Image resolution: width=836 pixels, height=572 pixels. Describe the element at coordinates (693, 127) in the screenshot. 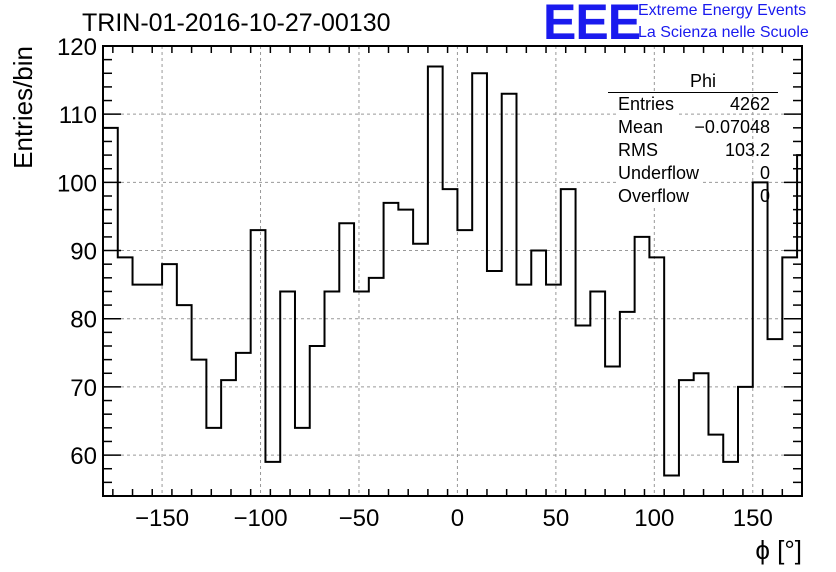

I see `stats-row-mean: Mean −0.07048` at that location.